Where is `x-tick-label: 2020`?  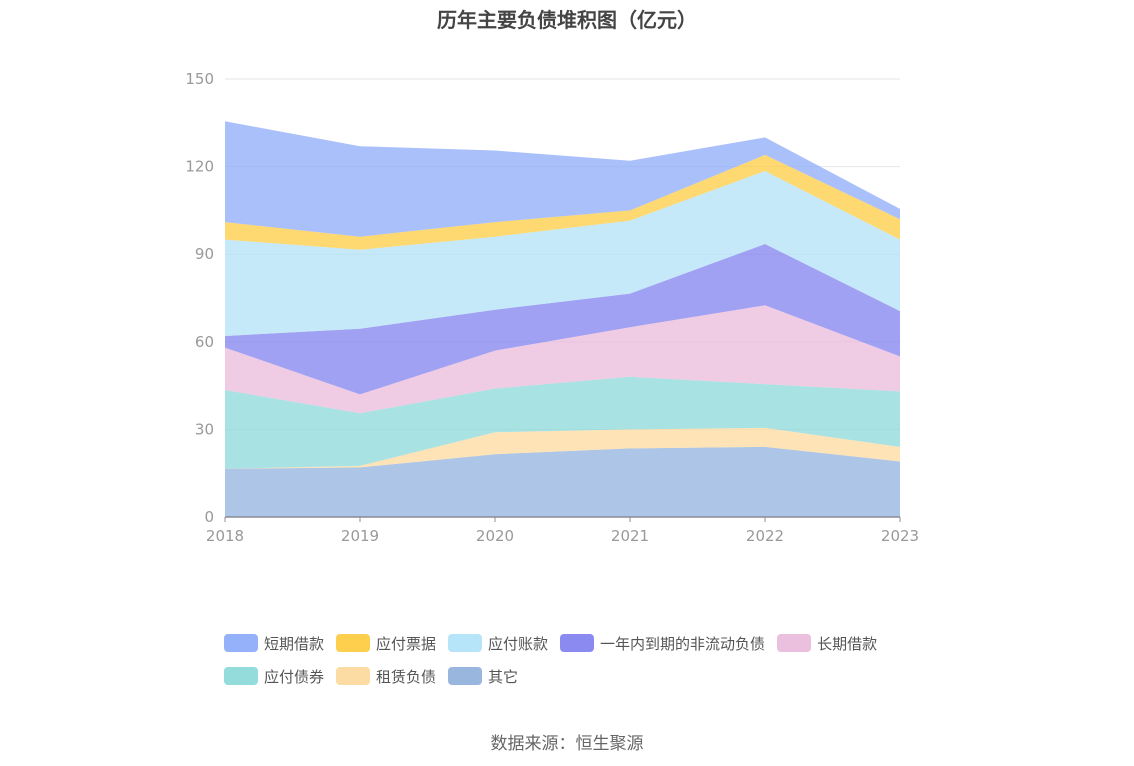 x-tick-label: 2020 is located at coordinates (495, 536).